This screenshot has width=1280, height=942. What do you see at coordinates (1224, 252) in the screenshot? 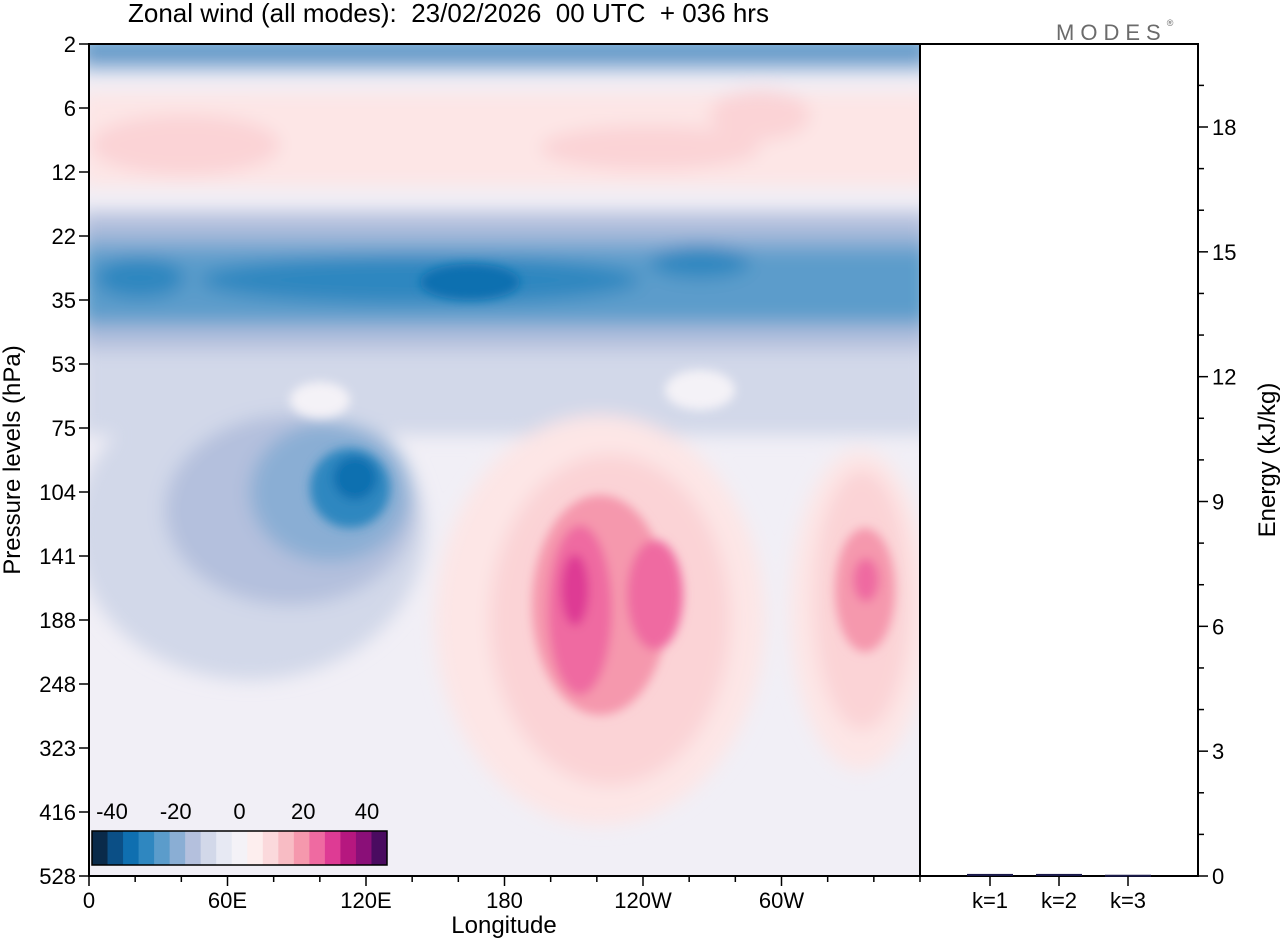
I see `energy-tick-label: 15` at bounding box center [1224, 252].